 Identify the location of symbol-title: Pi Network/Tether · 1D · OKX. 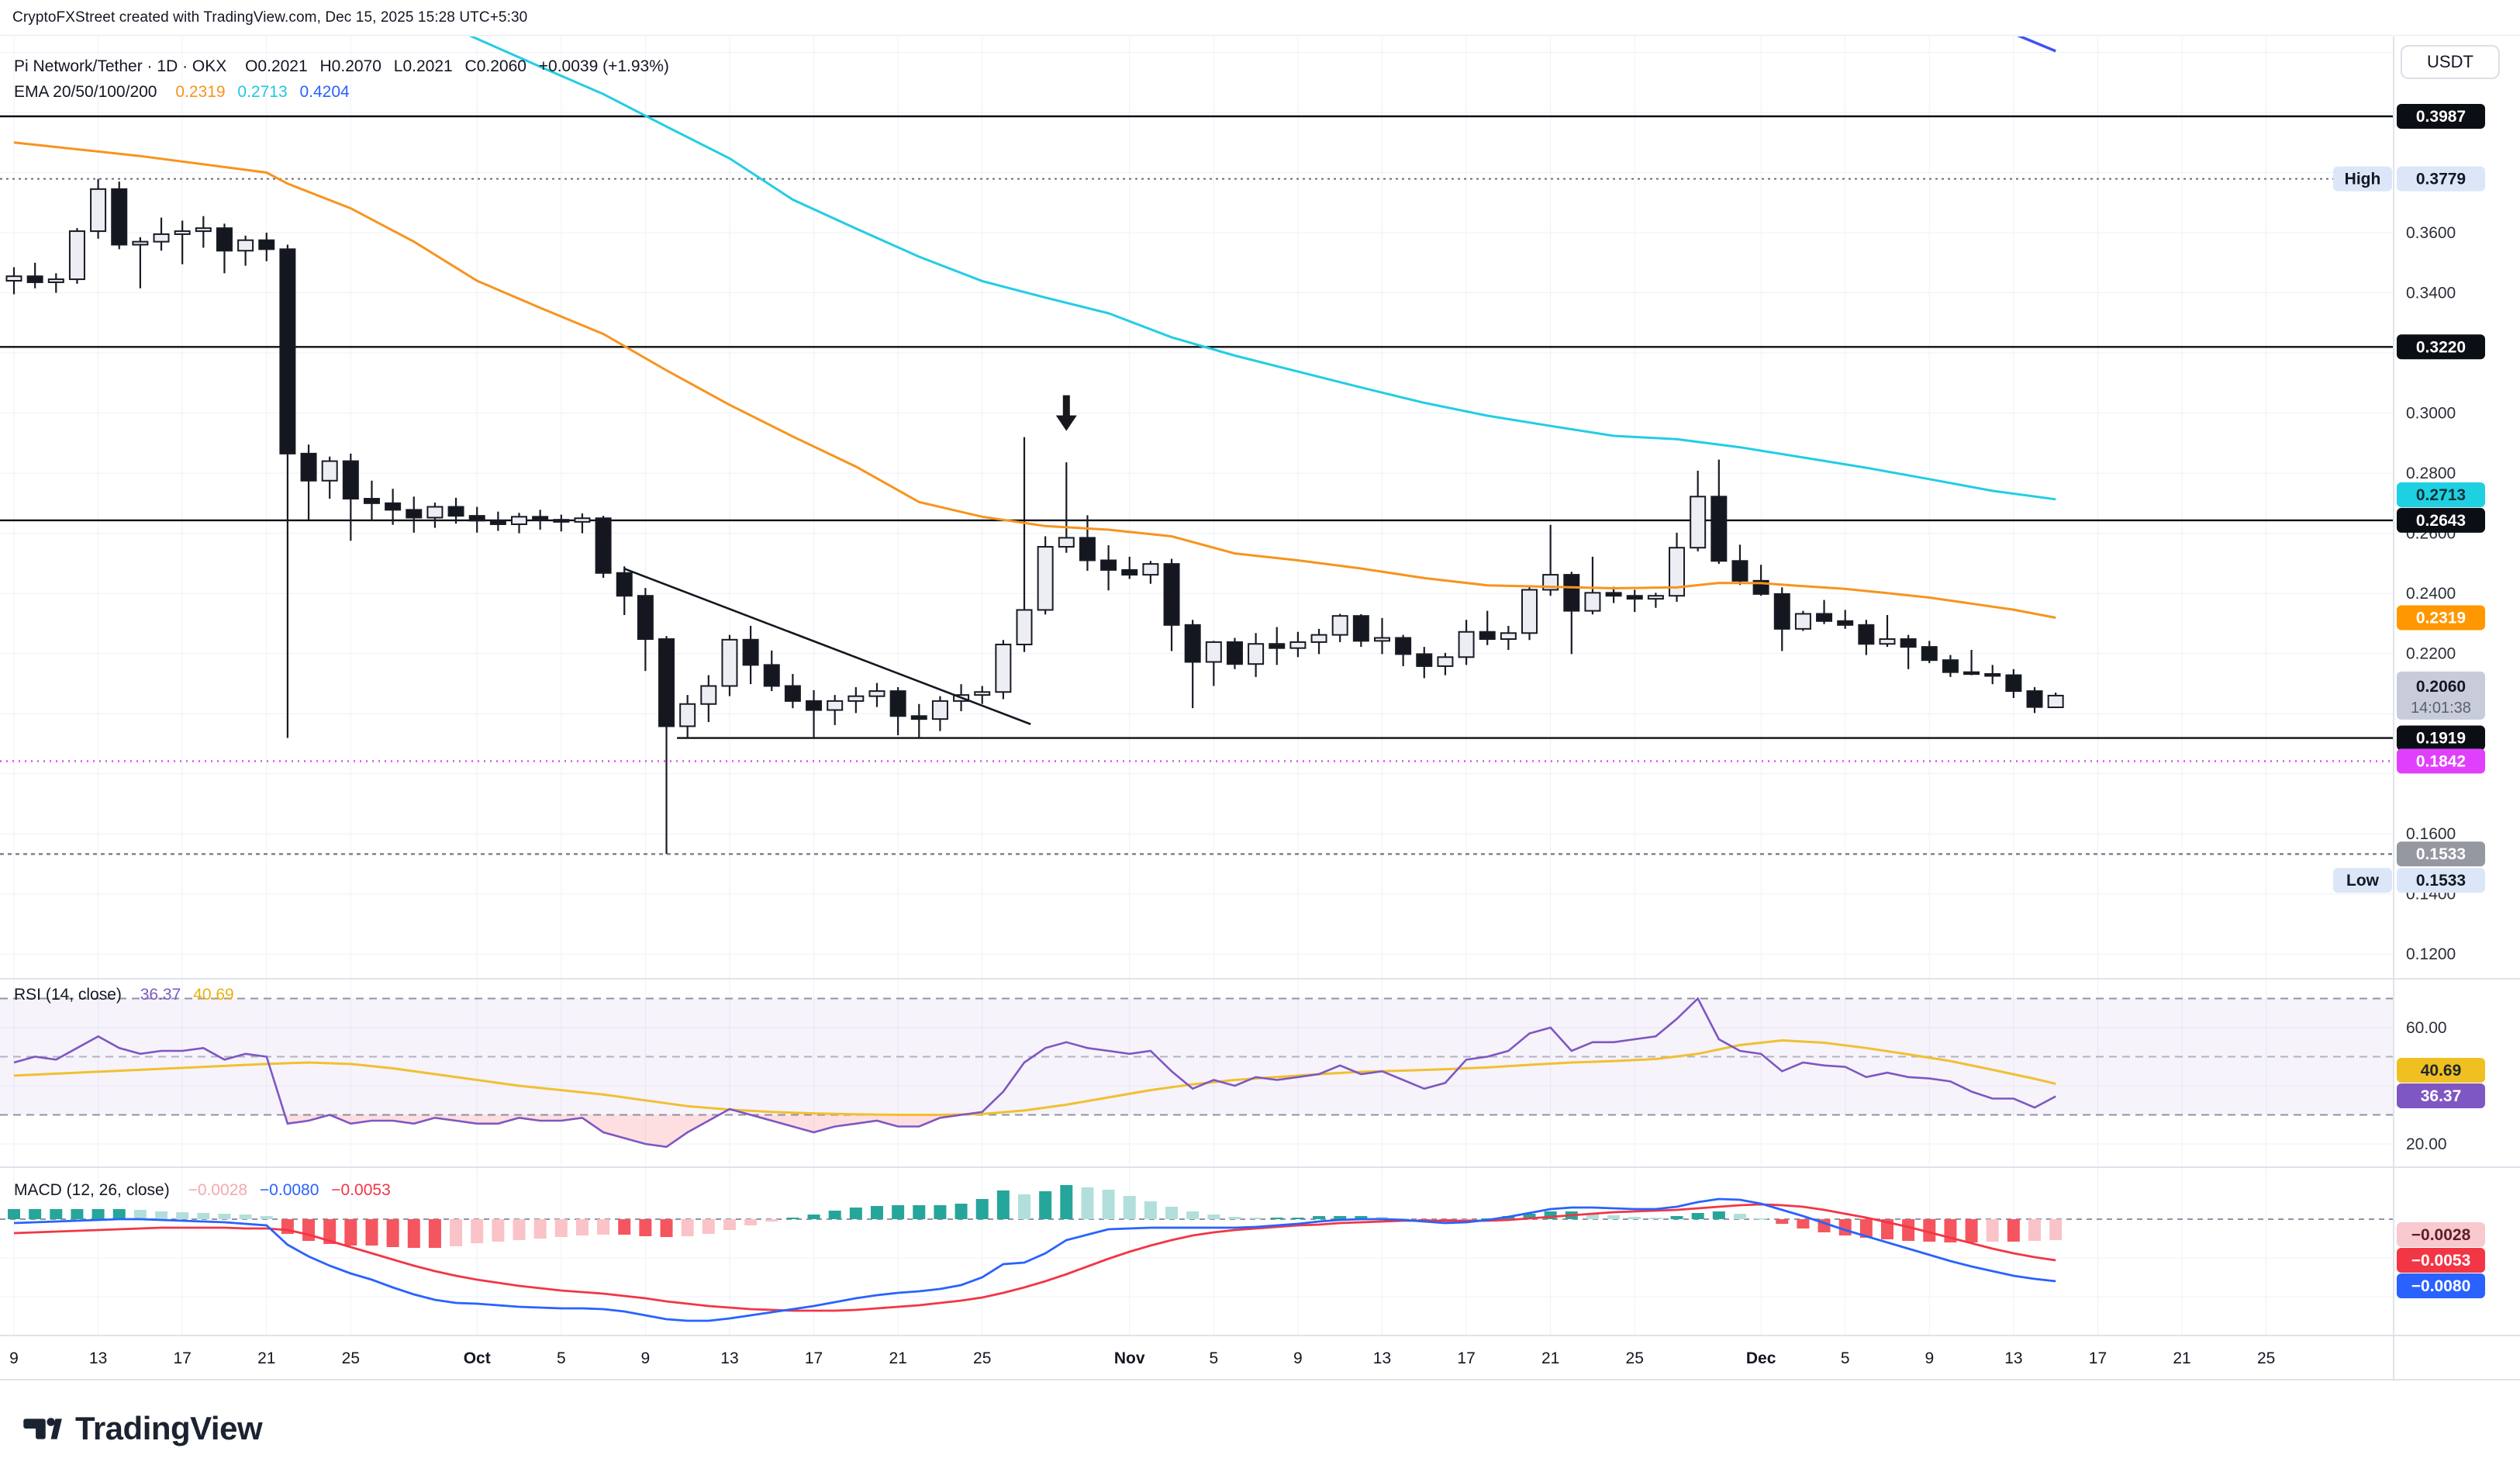
(121, 66).